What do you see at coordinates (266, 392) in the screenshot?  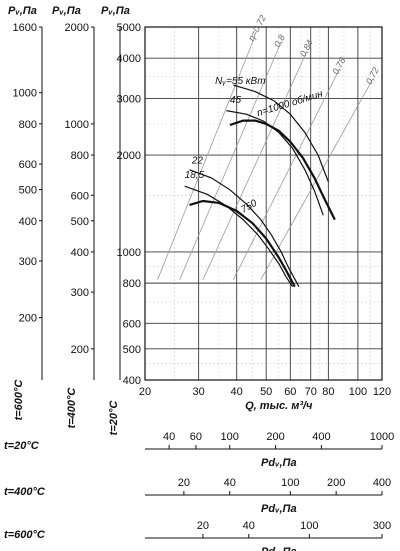 I see `x-tick-label: 50` at bounding box center [266, 392].